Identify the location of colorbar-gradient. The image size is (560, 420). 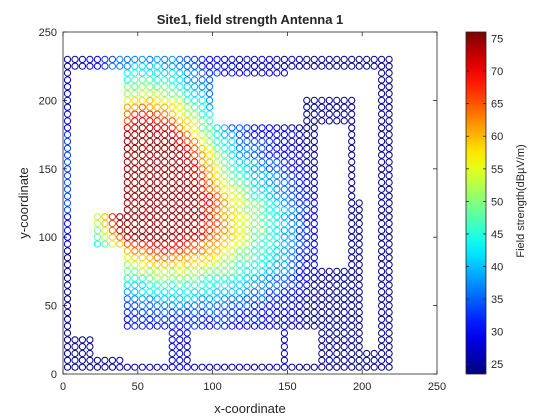
(476, 203).